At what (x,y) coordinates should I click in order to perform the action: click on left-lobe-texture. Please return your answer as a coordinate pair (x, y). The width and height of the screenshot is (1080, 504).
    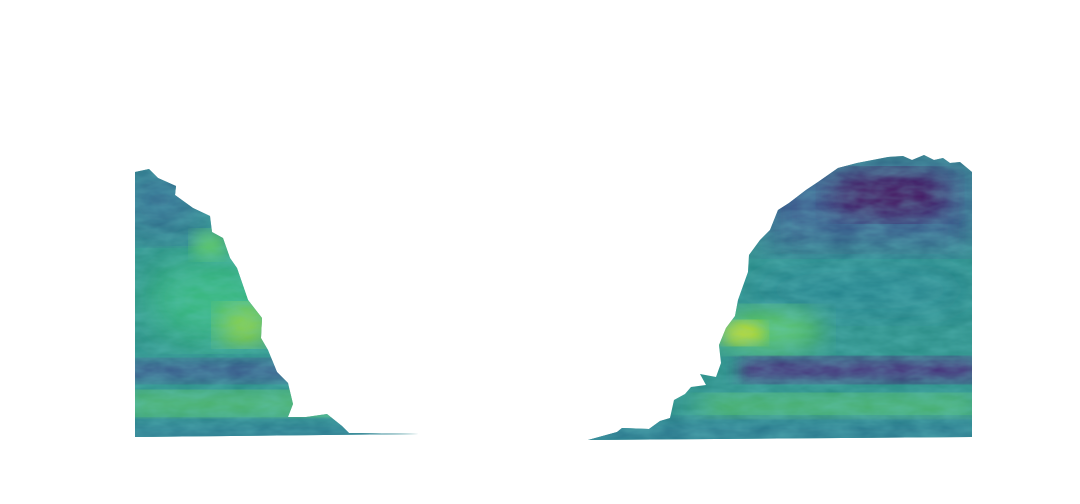
    Looking at the image, I should click on (277, 303).